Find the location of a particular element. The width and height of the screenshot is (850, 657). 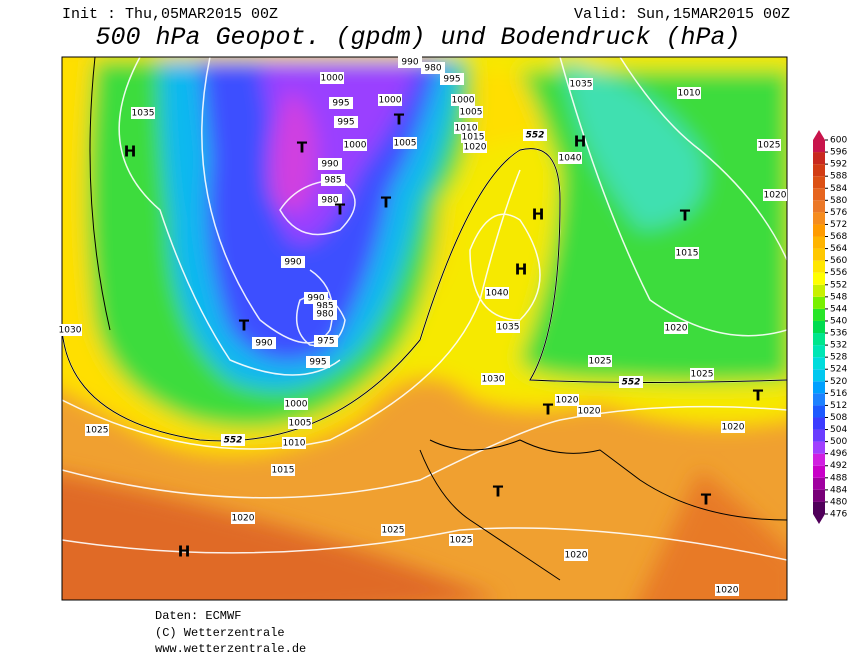

colorbar-label: 520 is located at coordinates (838, 382).